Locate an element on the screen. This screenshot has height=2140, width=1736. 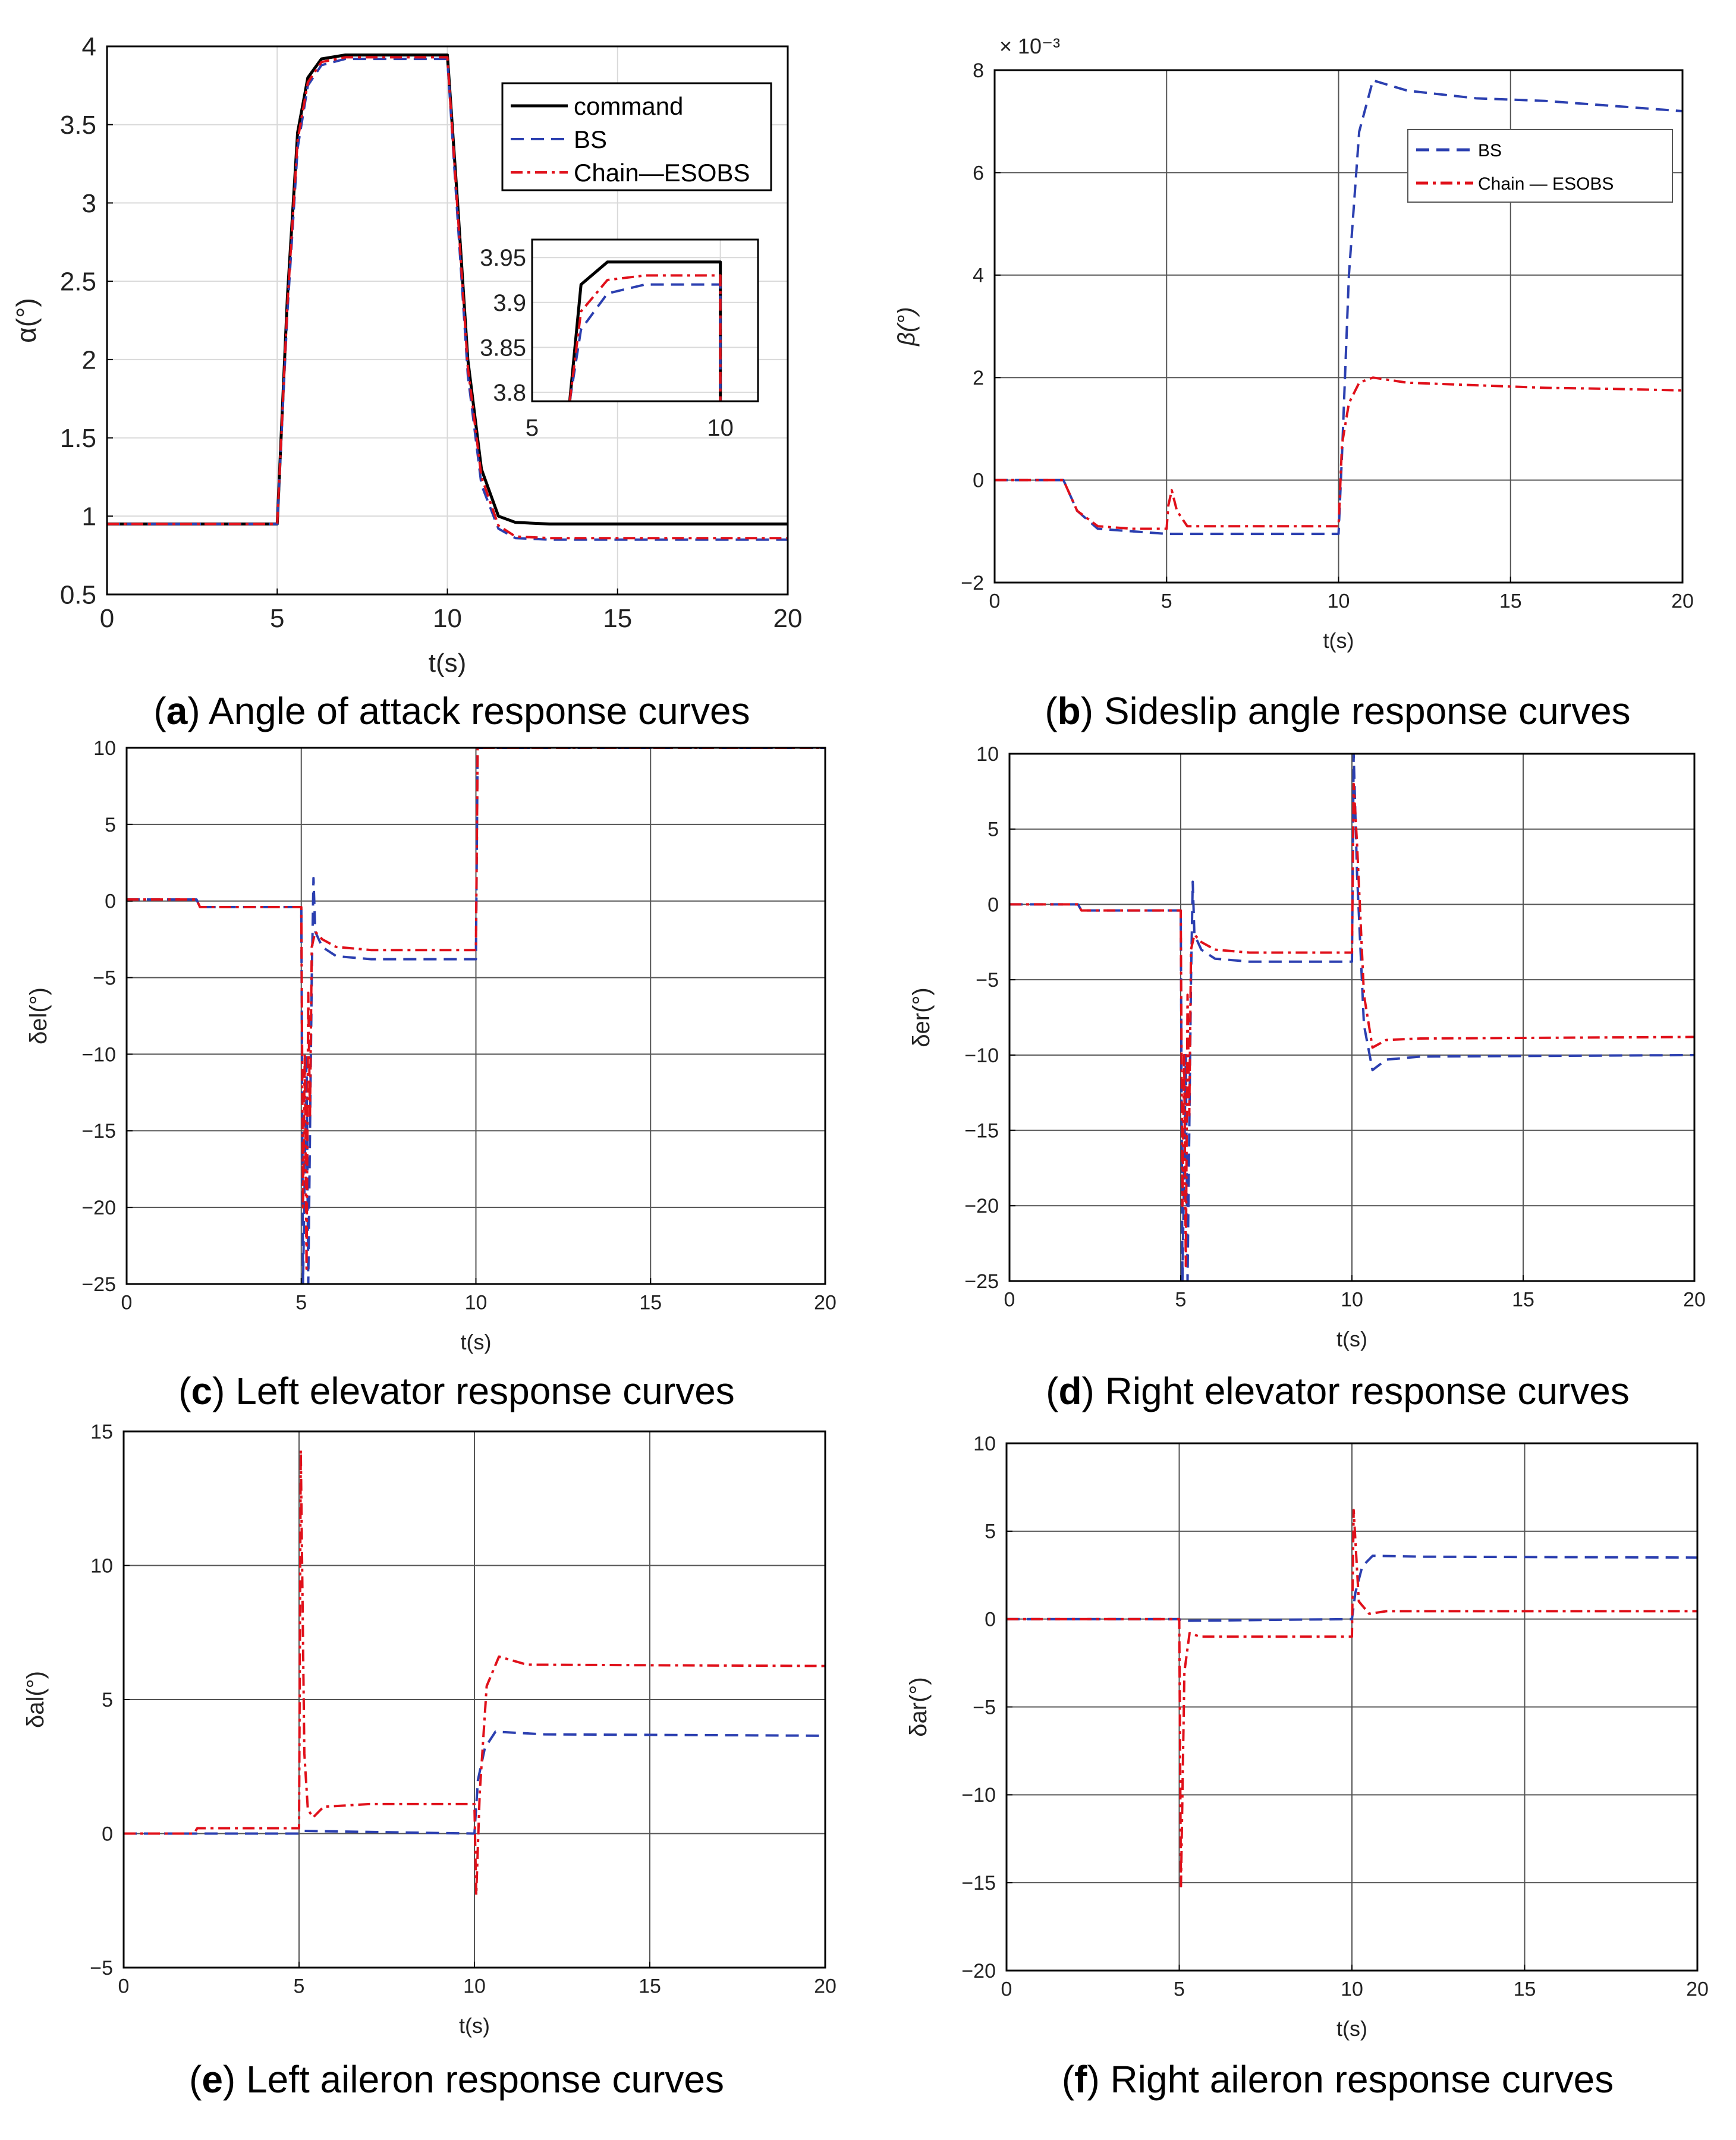
inset-y-tick-label: 3.85 is located at coordinates (503, 348).